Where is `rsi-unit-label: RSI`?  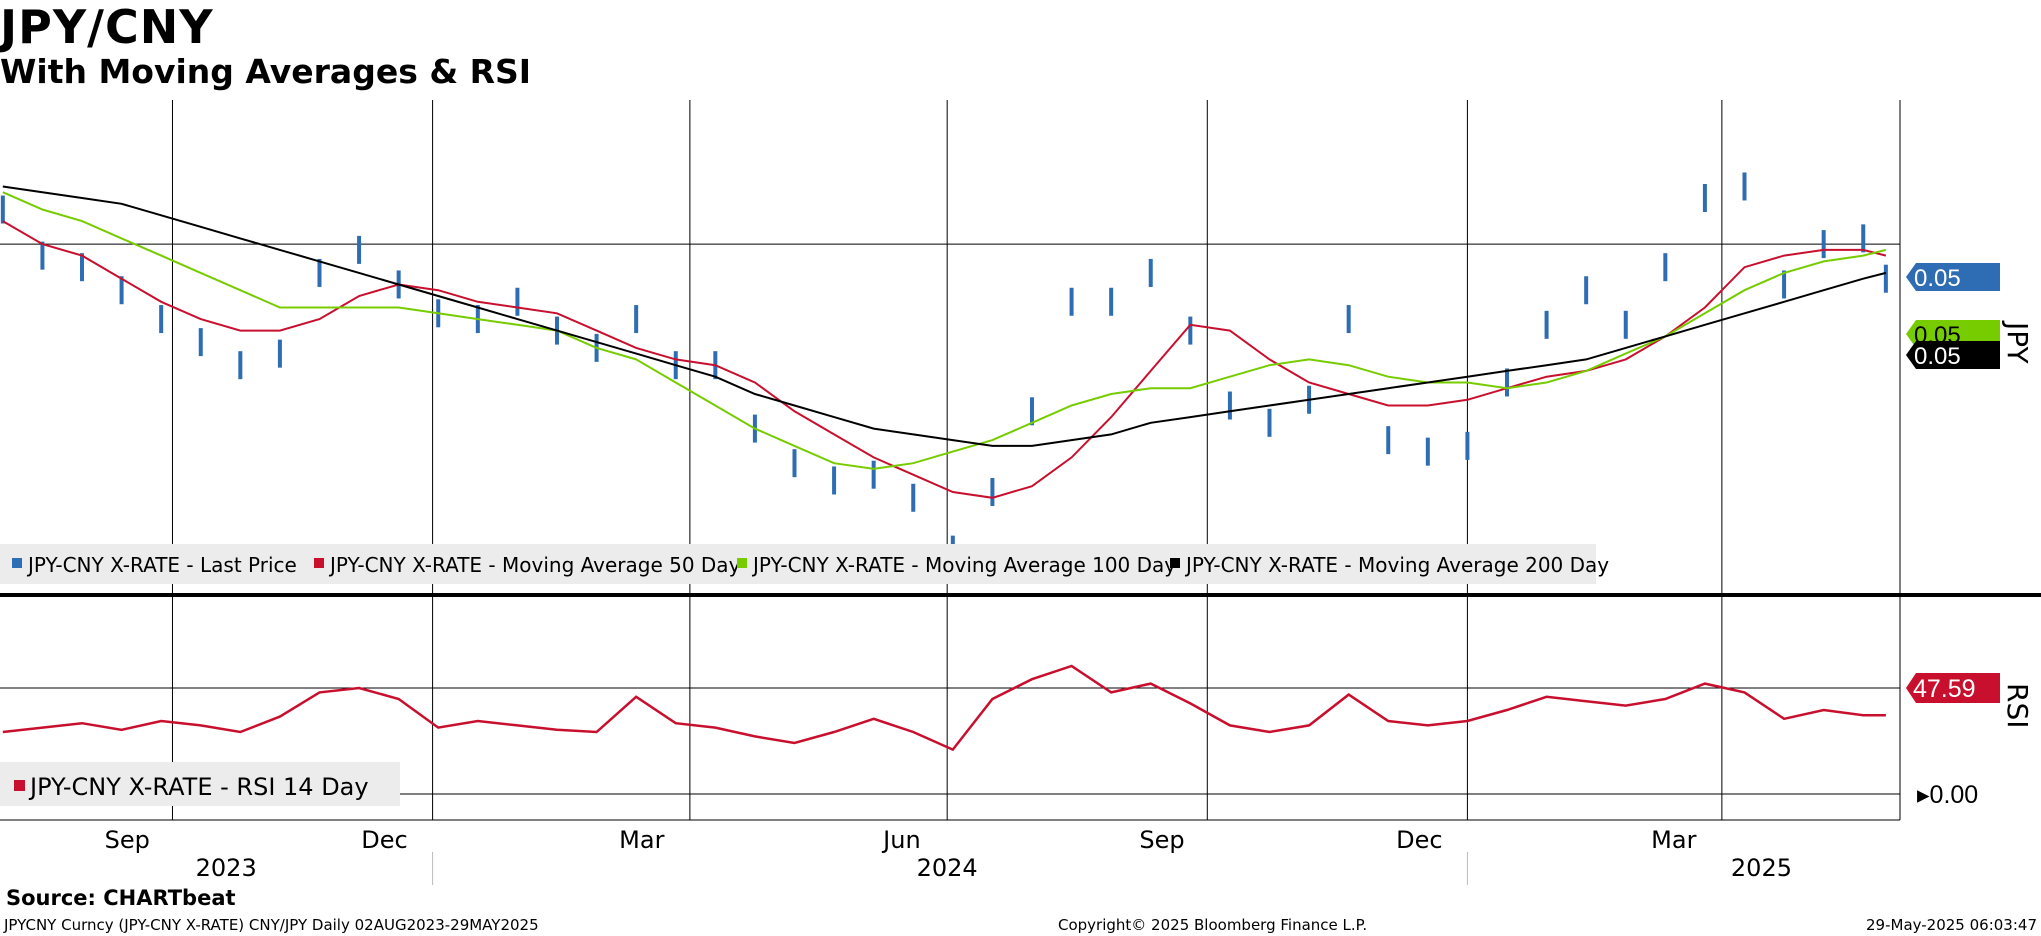 rsi-unit-label: RSI is located at coordinates (2017, 706).